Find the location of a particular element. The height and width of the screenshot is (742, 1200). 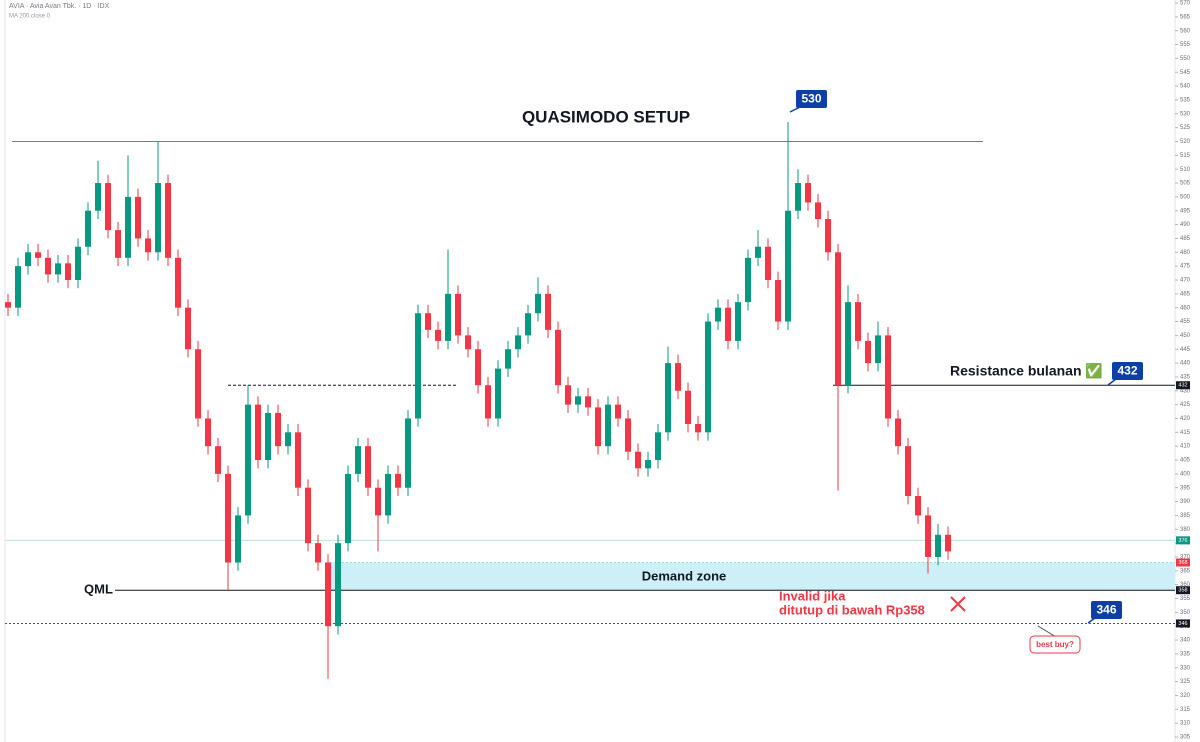

y-tick-label: 440 is located at coordinates (1185, 364).